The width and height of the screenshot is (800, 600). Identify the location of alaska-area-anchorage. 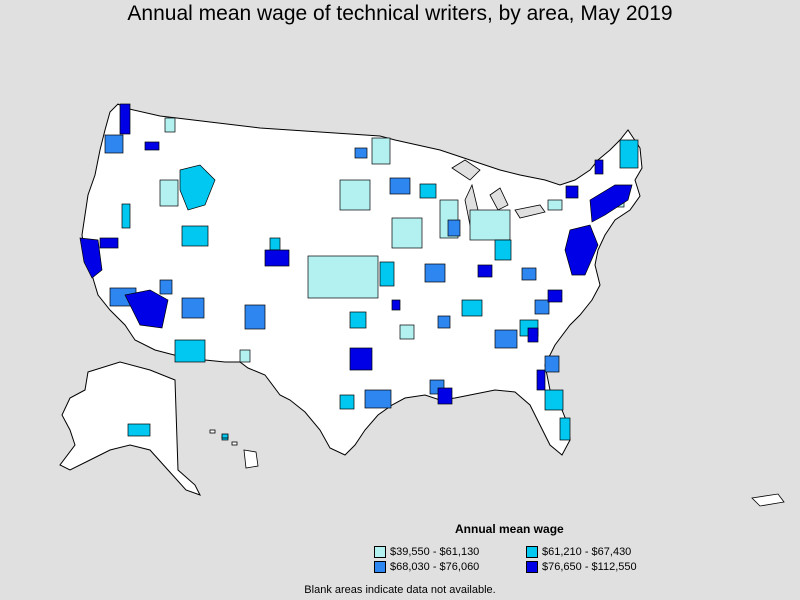
(139, 430).